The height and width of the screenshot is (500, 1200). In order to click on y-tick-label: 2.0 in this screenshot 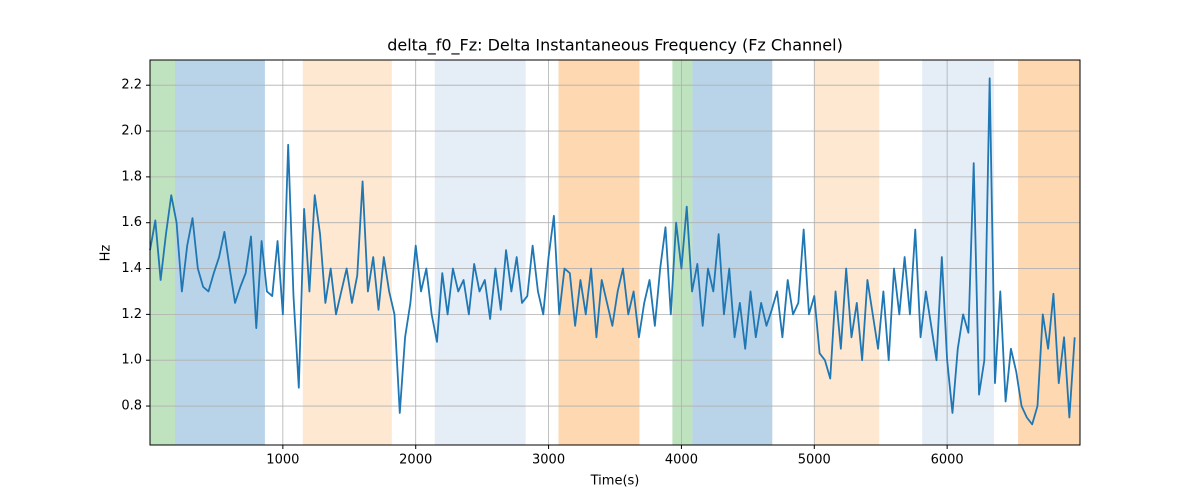, I will do `click(131, 131)`.